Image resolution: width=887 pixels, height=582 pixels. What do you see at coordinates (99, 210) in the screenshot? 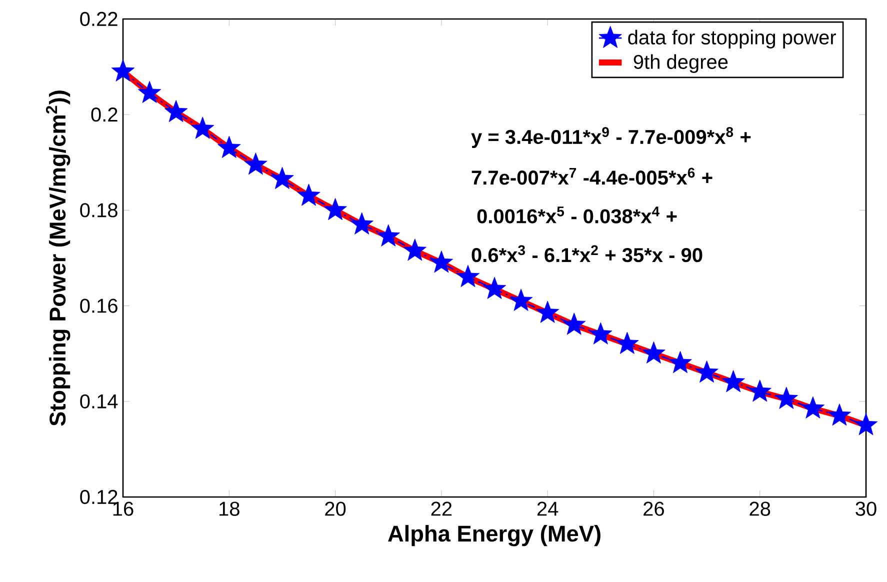
I see `y-tick-label: 0.18` at bounding box center [99, 210].